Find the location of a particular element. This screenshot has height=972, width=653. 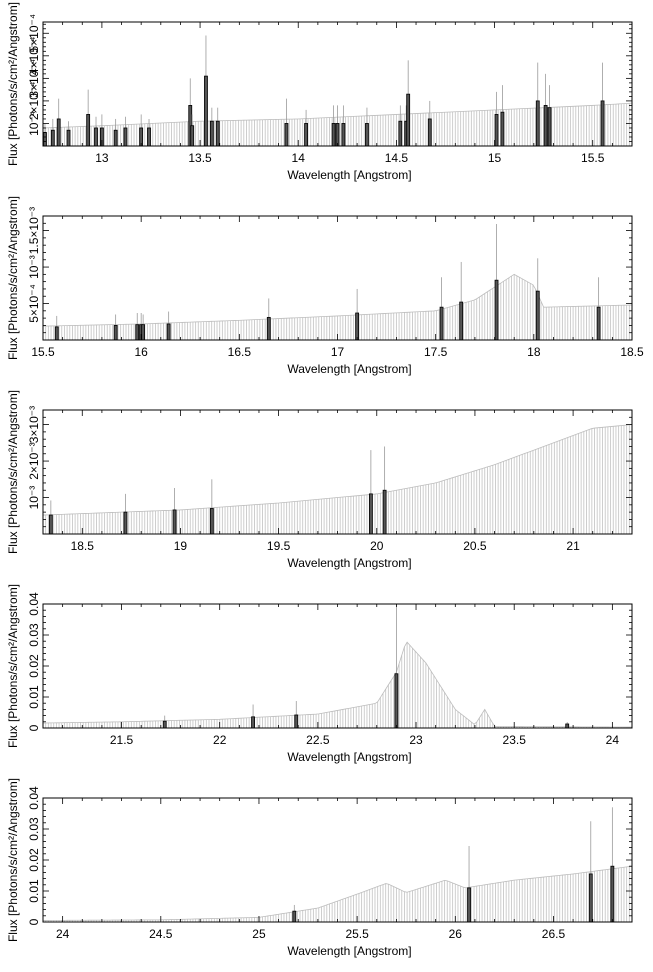

continuum-envelope is located at coordinates (337, 470).